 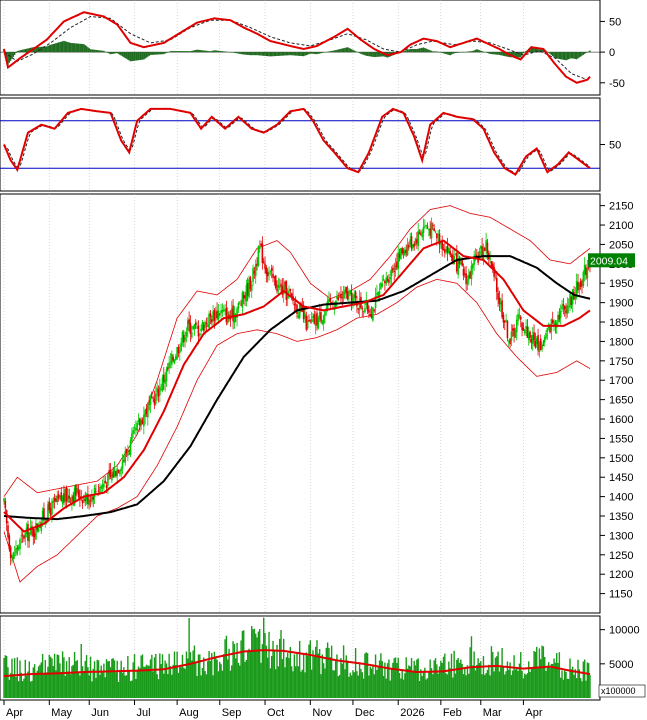 What do you see at coordinates (14, 713) in the screenshot?
I see `month-label: Apr` at bounding box center [14, 713].